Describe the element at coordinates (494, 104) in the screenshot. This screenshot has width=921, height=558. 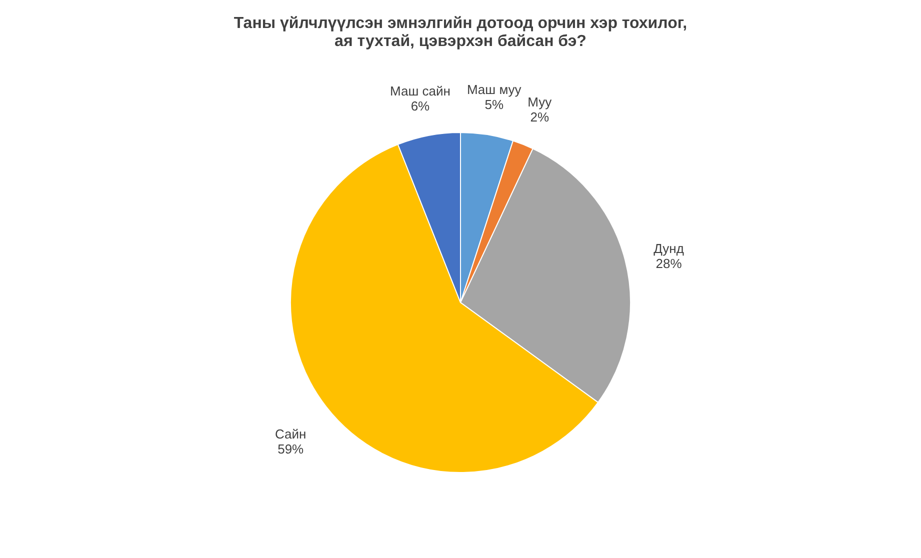
I see `data-label: 5%` at that location.